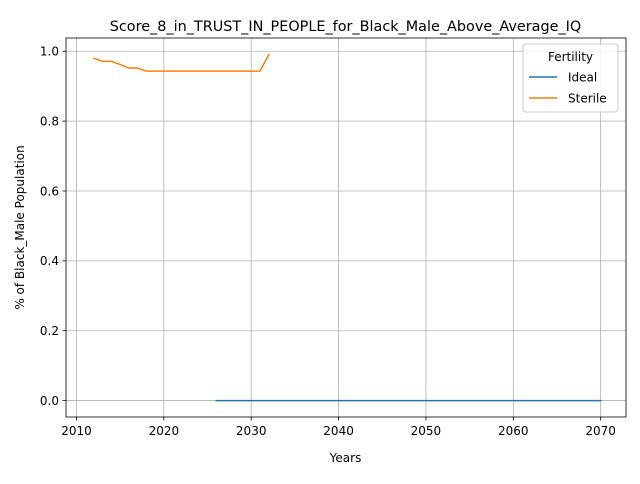 Image resolution: width=640 pixels, height=484 pixels. What do you see at coordinates (49, 331) in the screenshot?
I see `y-tick-label: 0.2` at bounding box center [49, 331].